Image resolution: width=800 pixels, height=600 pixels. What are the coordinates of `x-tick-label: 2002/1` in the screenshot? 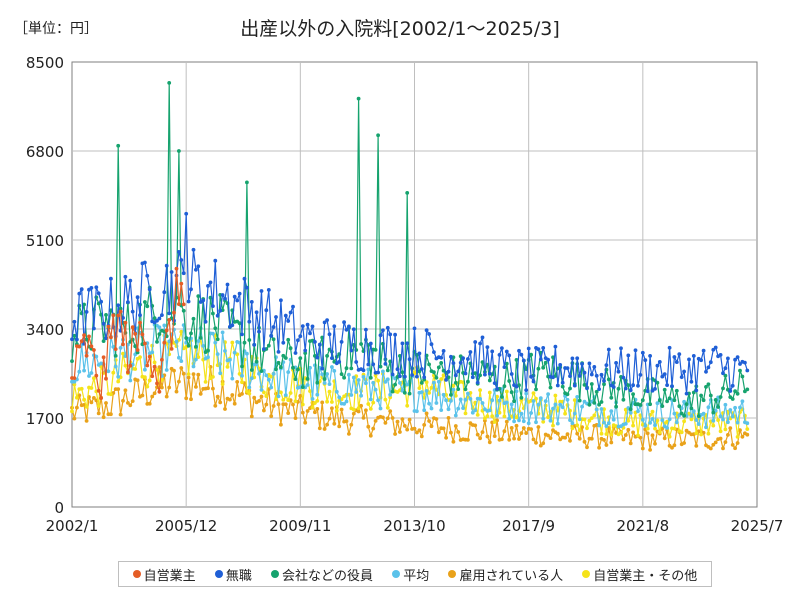 It's located at (72, 526).